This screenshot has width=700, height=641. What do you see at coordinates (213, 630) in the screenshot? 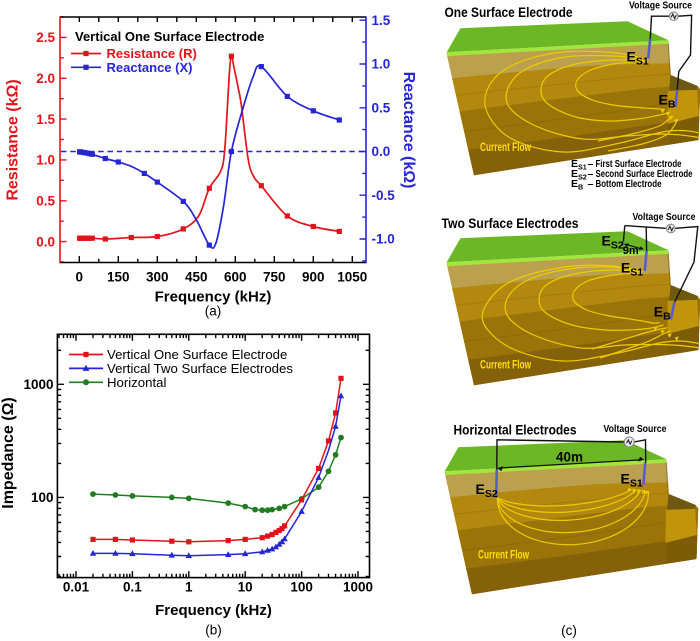
I see `svg-text: (b)` at bounding box center [213, 630].